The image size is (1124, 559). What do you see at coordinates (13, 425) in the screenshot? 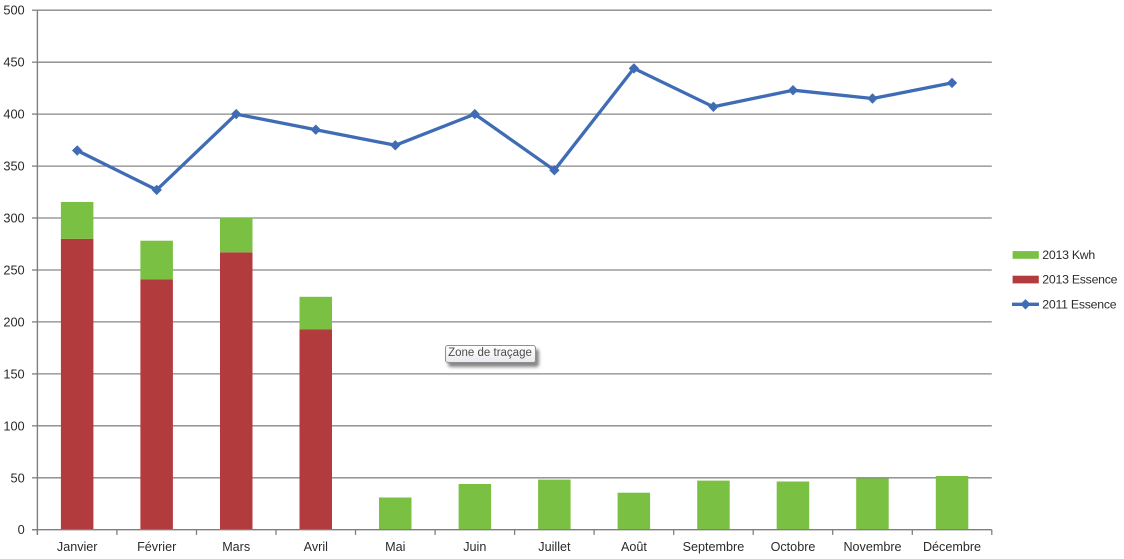
I see `svg-text: 100` at bounding box center [13, 425].